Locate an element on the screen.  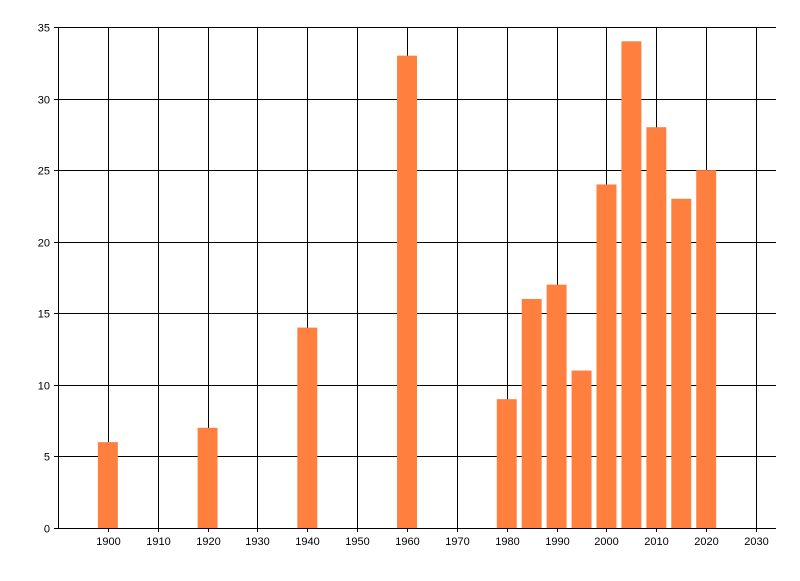
bar-1900 is located at coordinates (107, 485).